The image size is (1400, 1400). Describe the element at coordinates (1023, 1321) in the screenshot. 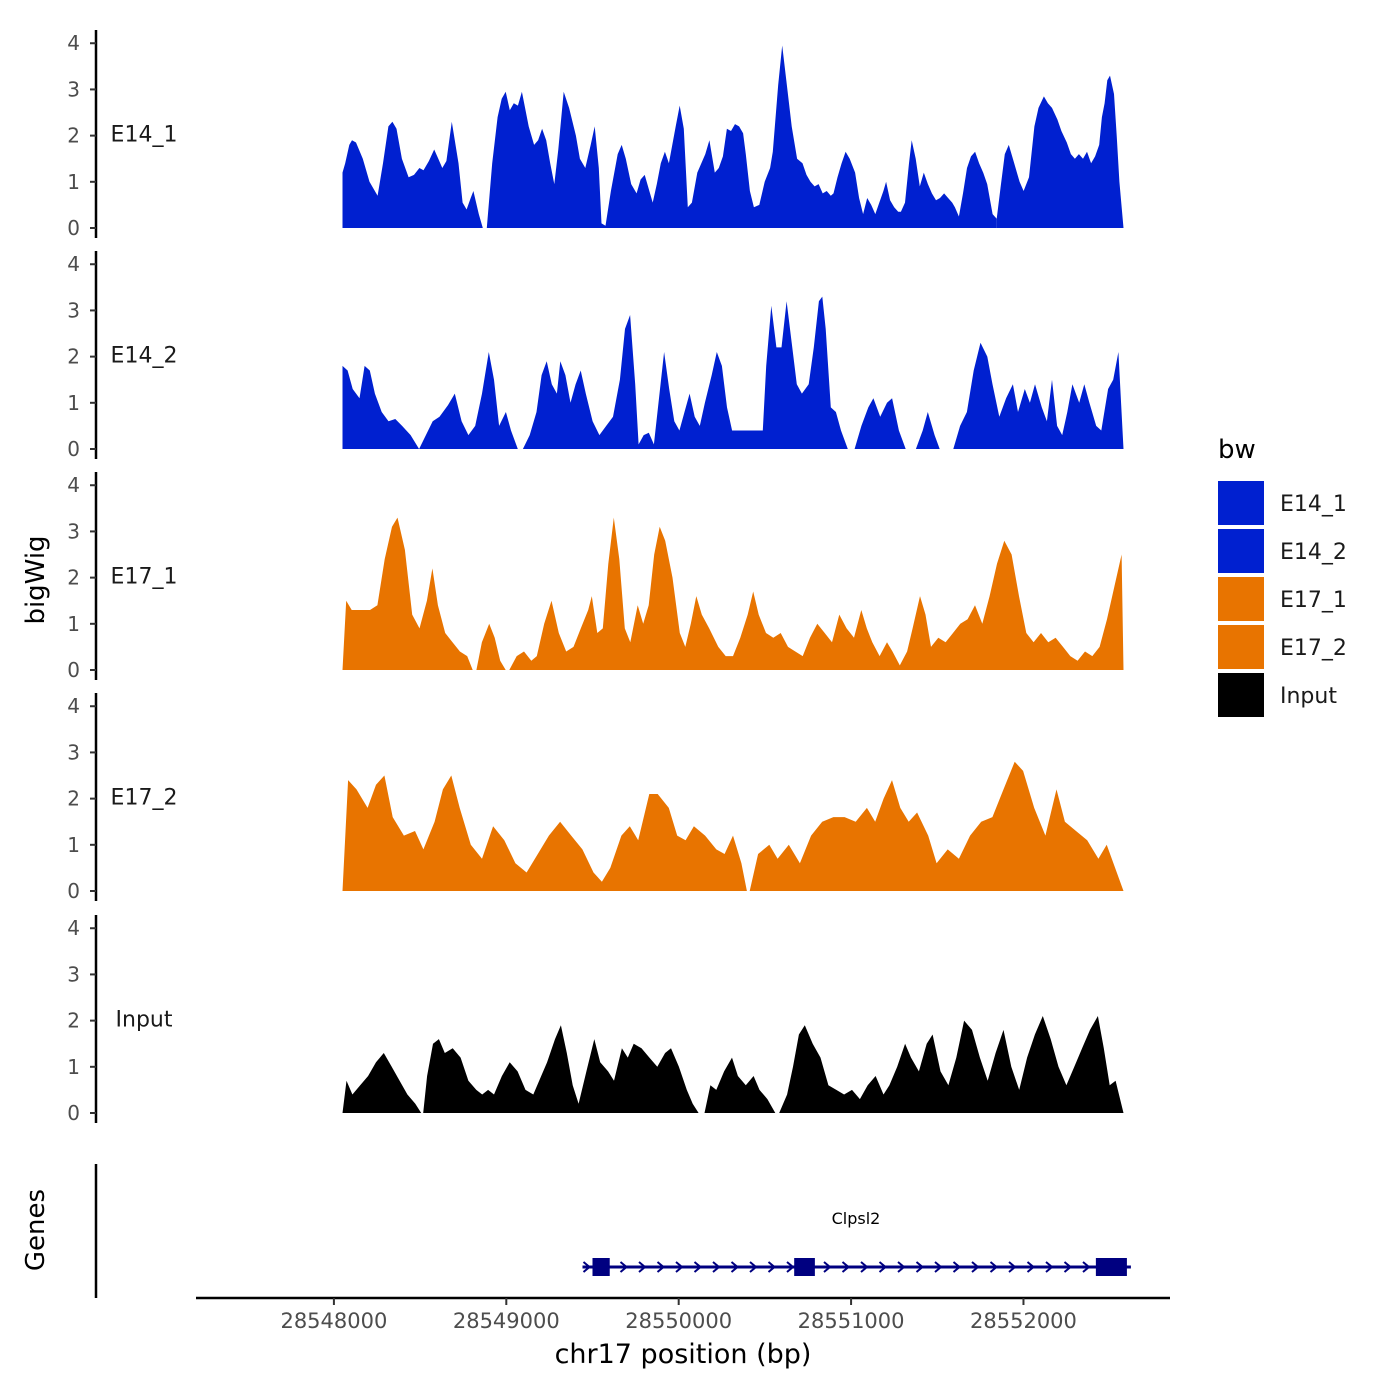

I see `x-tick-label: 28552000` at that location.